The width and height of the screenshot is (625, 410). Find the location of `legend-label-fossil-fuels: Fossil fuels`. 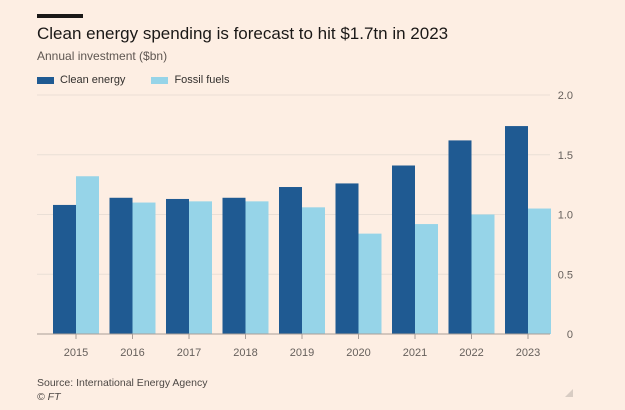

legend-label-fossil-fuels: Fossil fuels is located at coordinates (202, 80).